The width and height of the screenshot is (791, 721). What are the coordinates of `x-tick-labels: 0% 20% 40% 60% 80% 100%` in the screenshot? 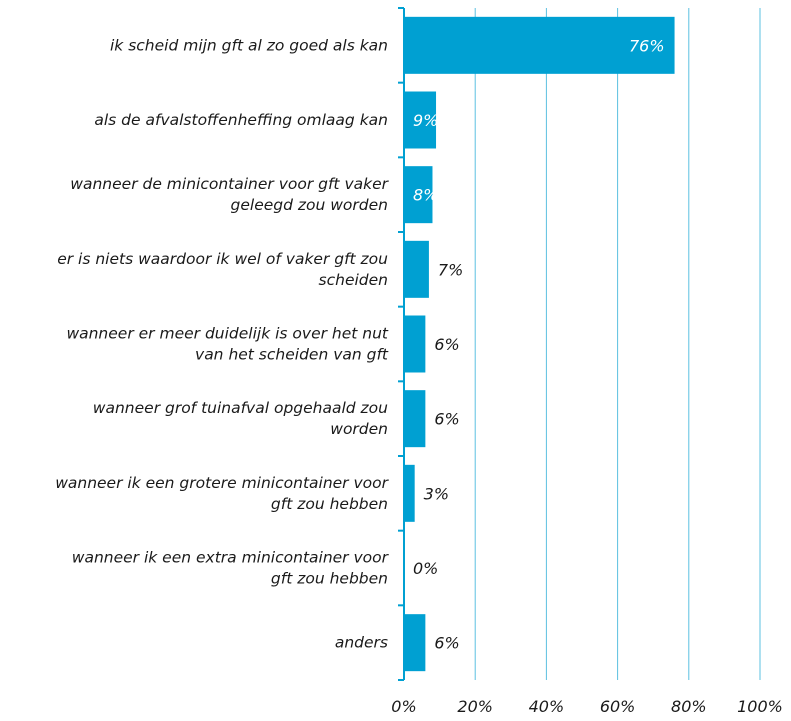 It's located at (587, 706).